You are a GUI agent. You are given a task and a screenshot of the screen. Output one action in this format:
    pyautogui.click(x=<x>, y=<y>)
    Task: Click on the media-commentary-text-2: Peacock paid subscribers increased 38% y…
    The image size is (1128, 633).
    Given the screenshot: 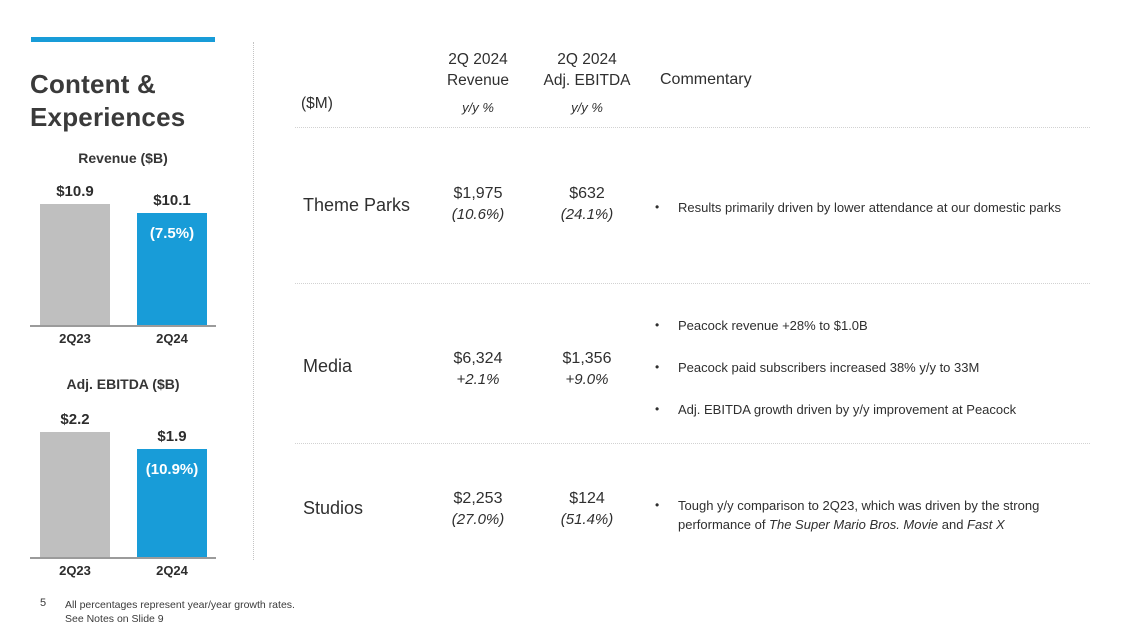 What is the action you would take?
    pyautogui.click(x=829, y=367)
    